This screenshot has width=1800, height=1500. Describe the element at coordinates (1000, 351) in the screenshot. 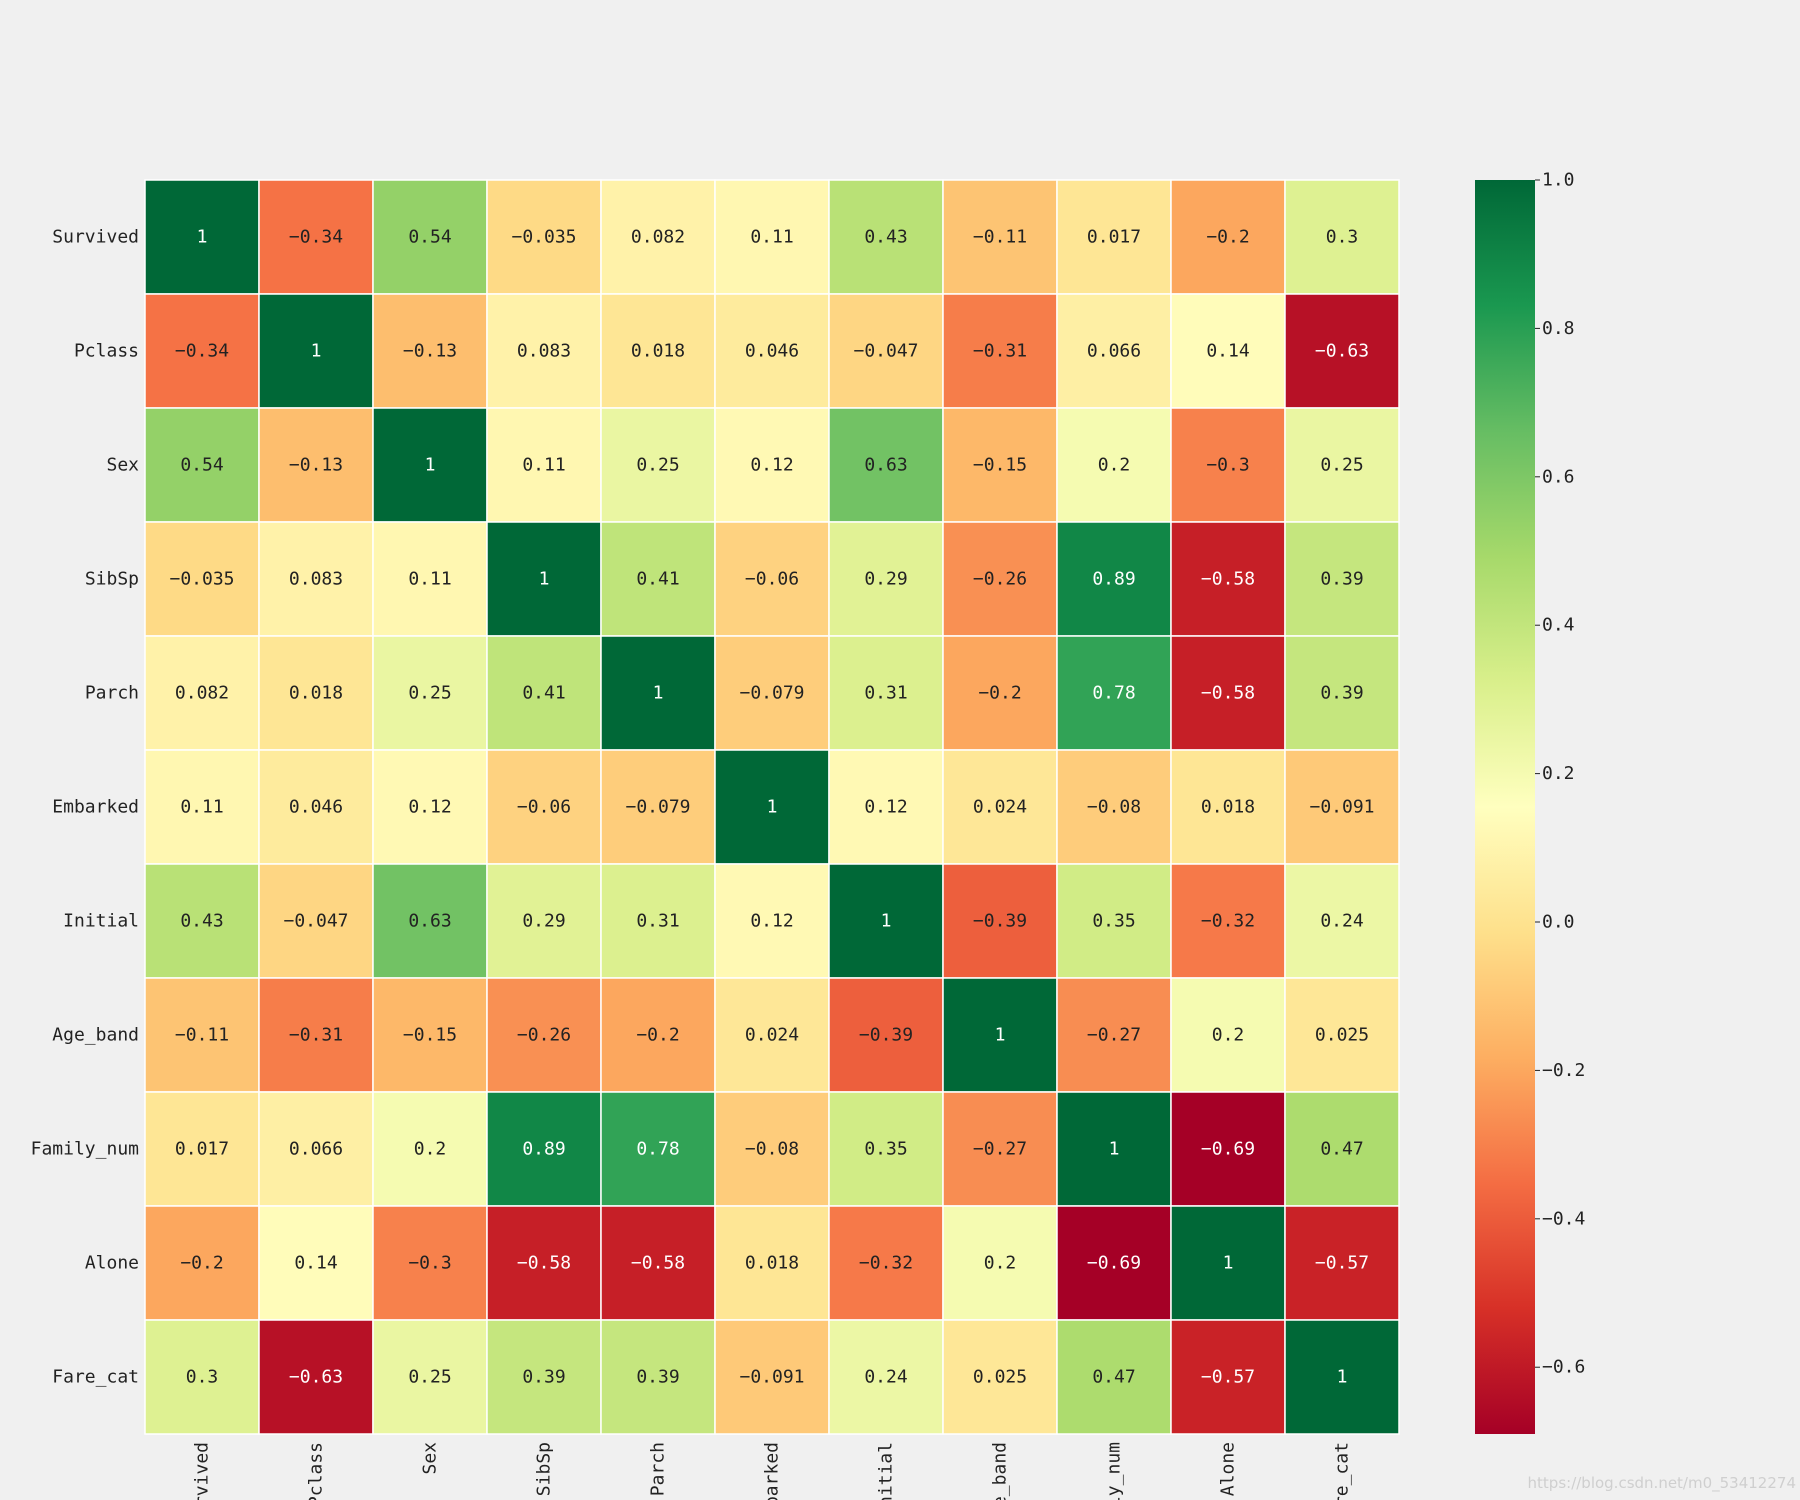

I see `heatmap-cell-pclass-age-band` at that location.